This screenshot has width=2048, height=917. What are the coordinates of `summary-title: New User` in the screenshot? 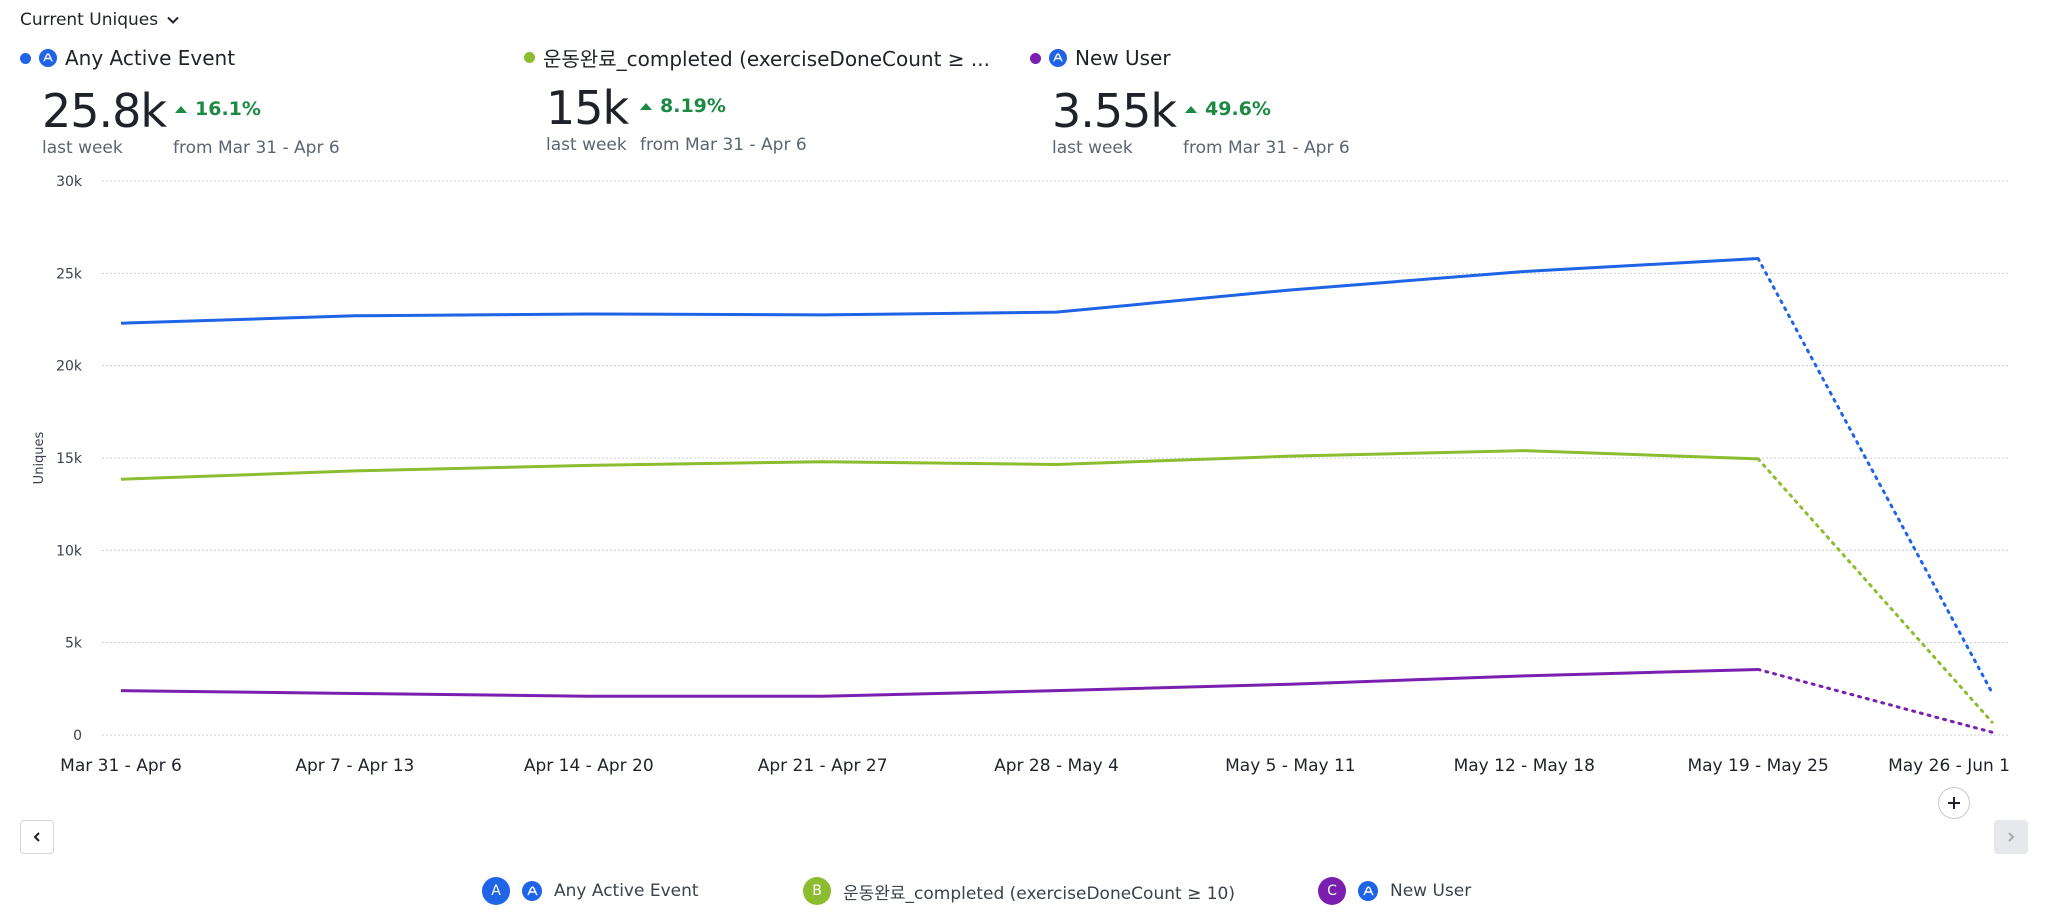 It's located at (1123, 58).